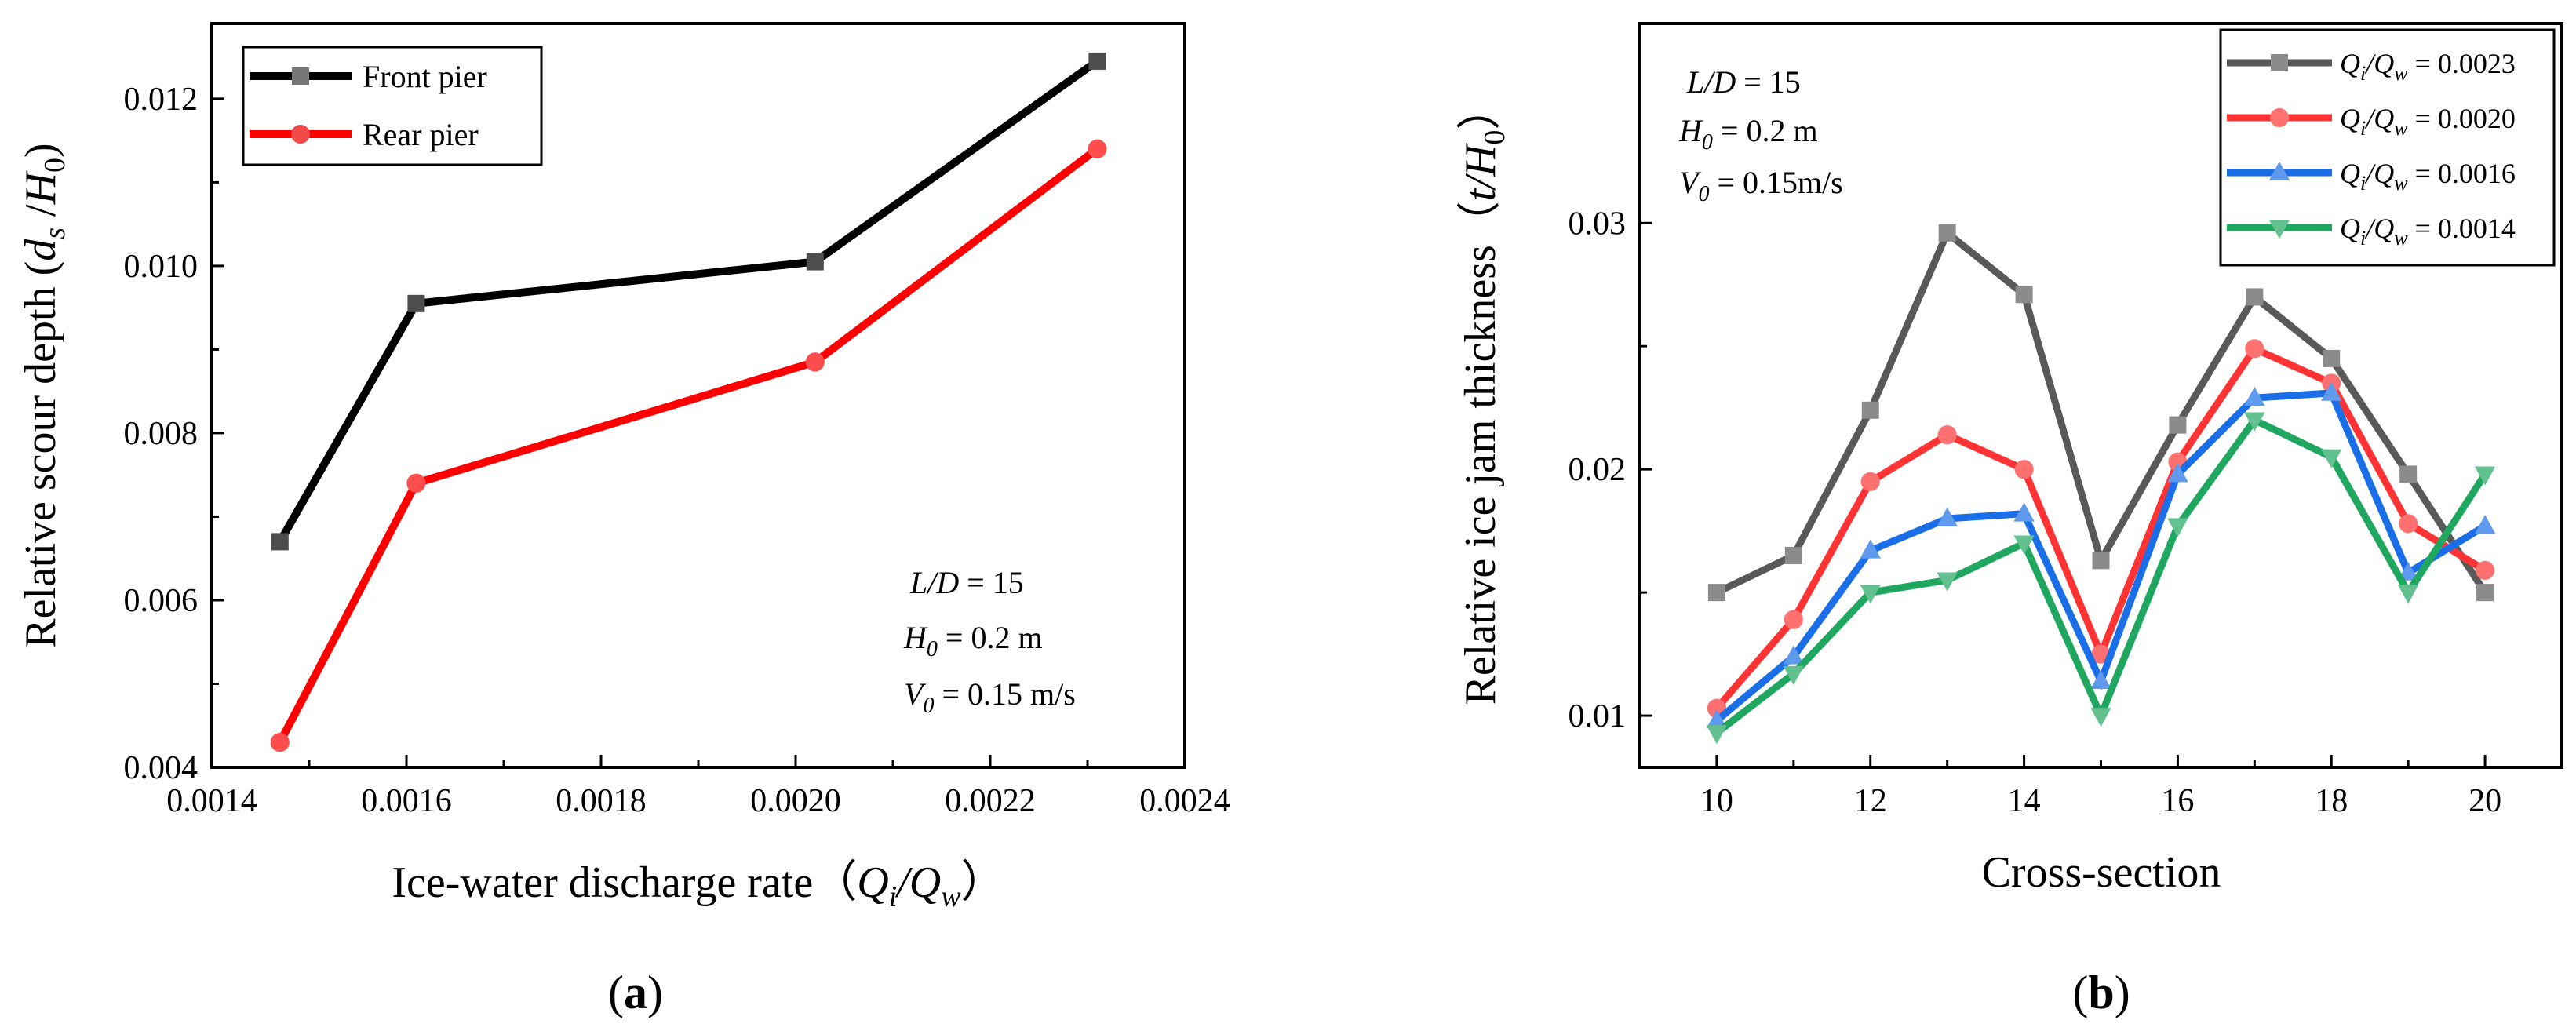 This screenshot has height=1031, width=2576. What do you see at coordinates (211, 801) in the screenshot?
I see `x-tick-label: 0.0014` at bounding box center [211, 801].